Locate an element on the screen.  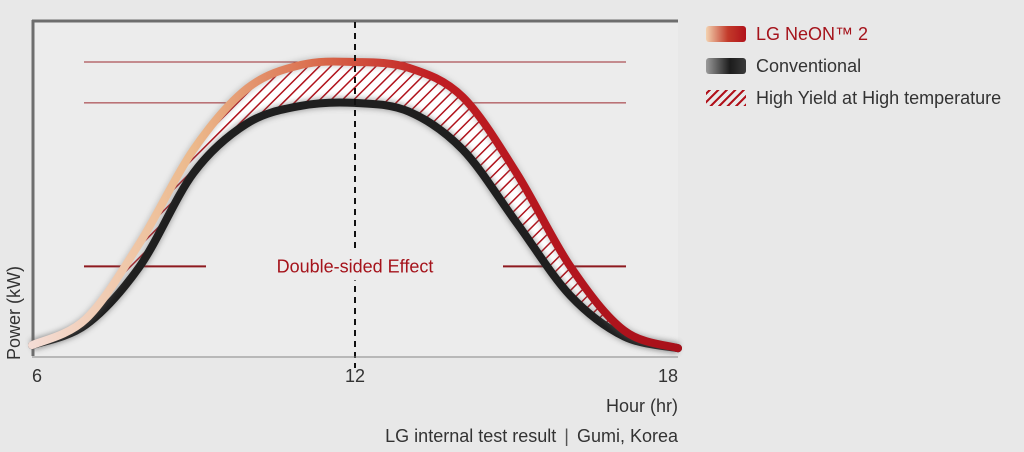
legend-swatch-neon2 is located at coordinates (726, 34).